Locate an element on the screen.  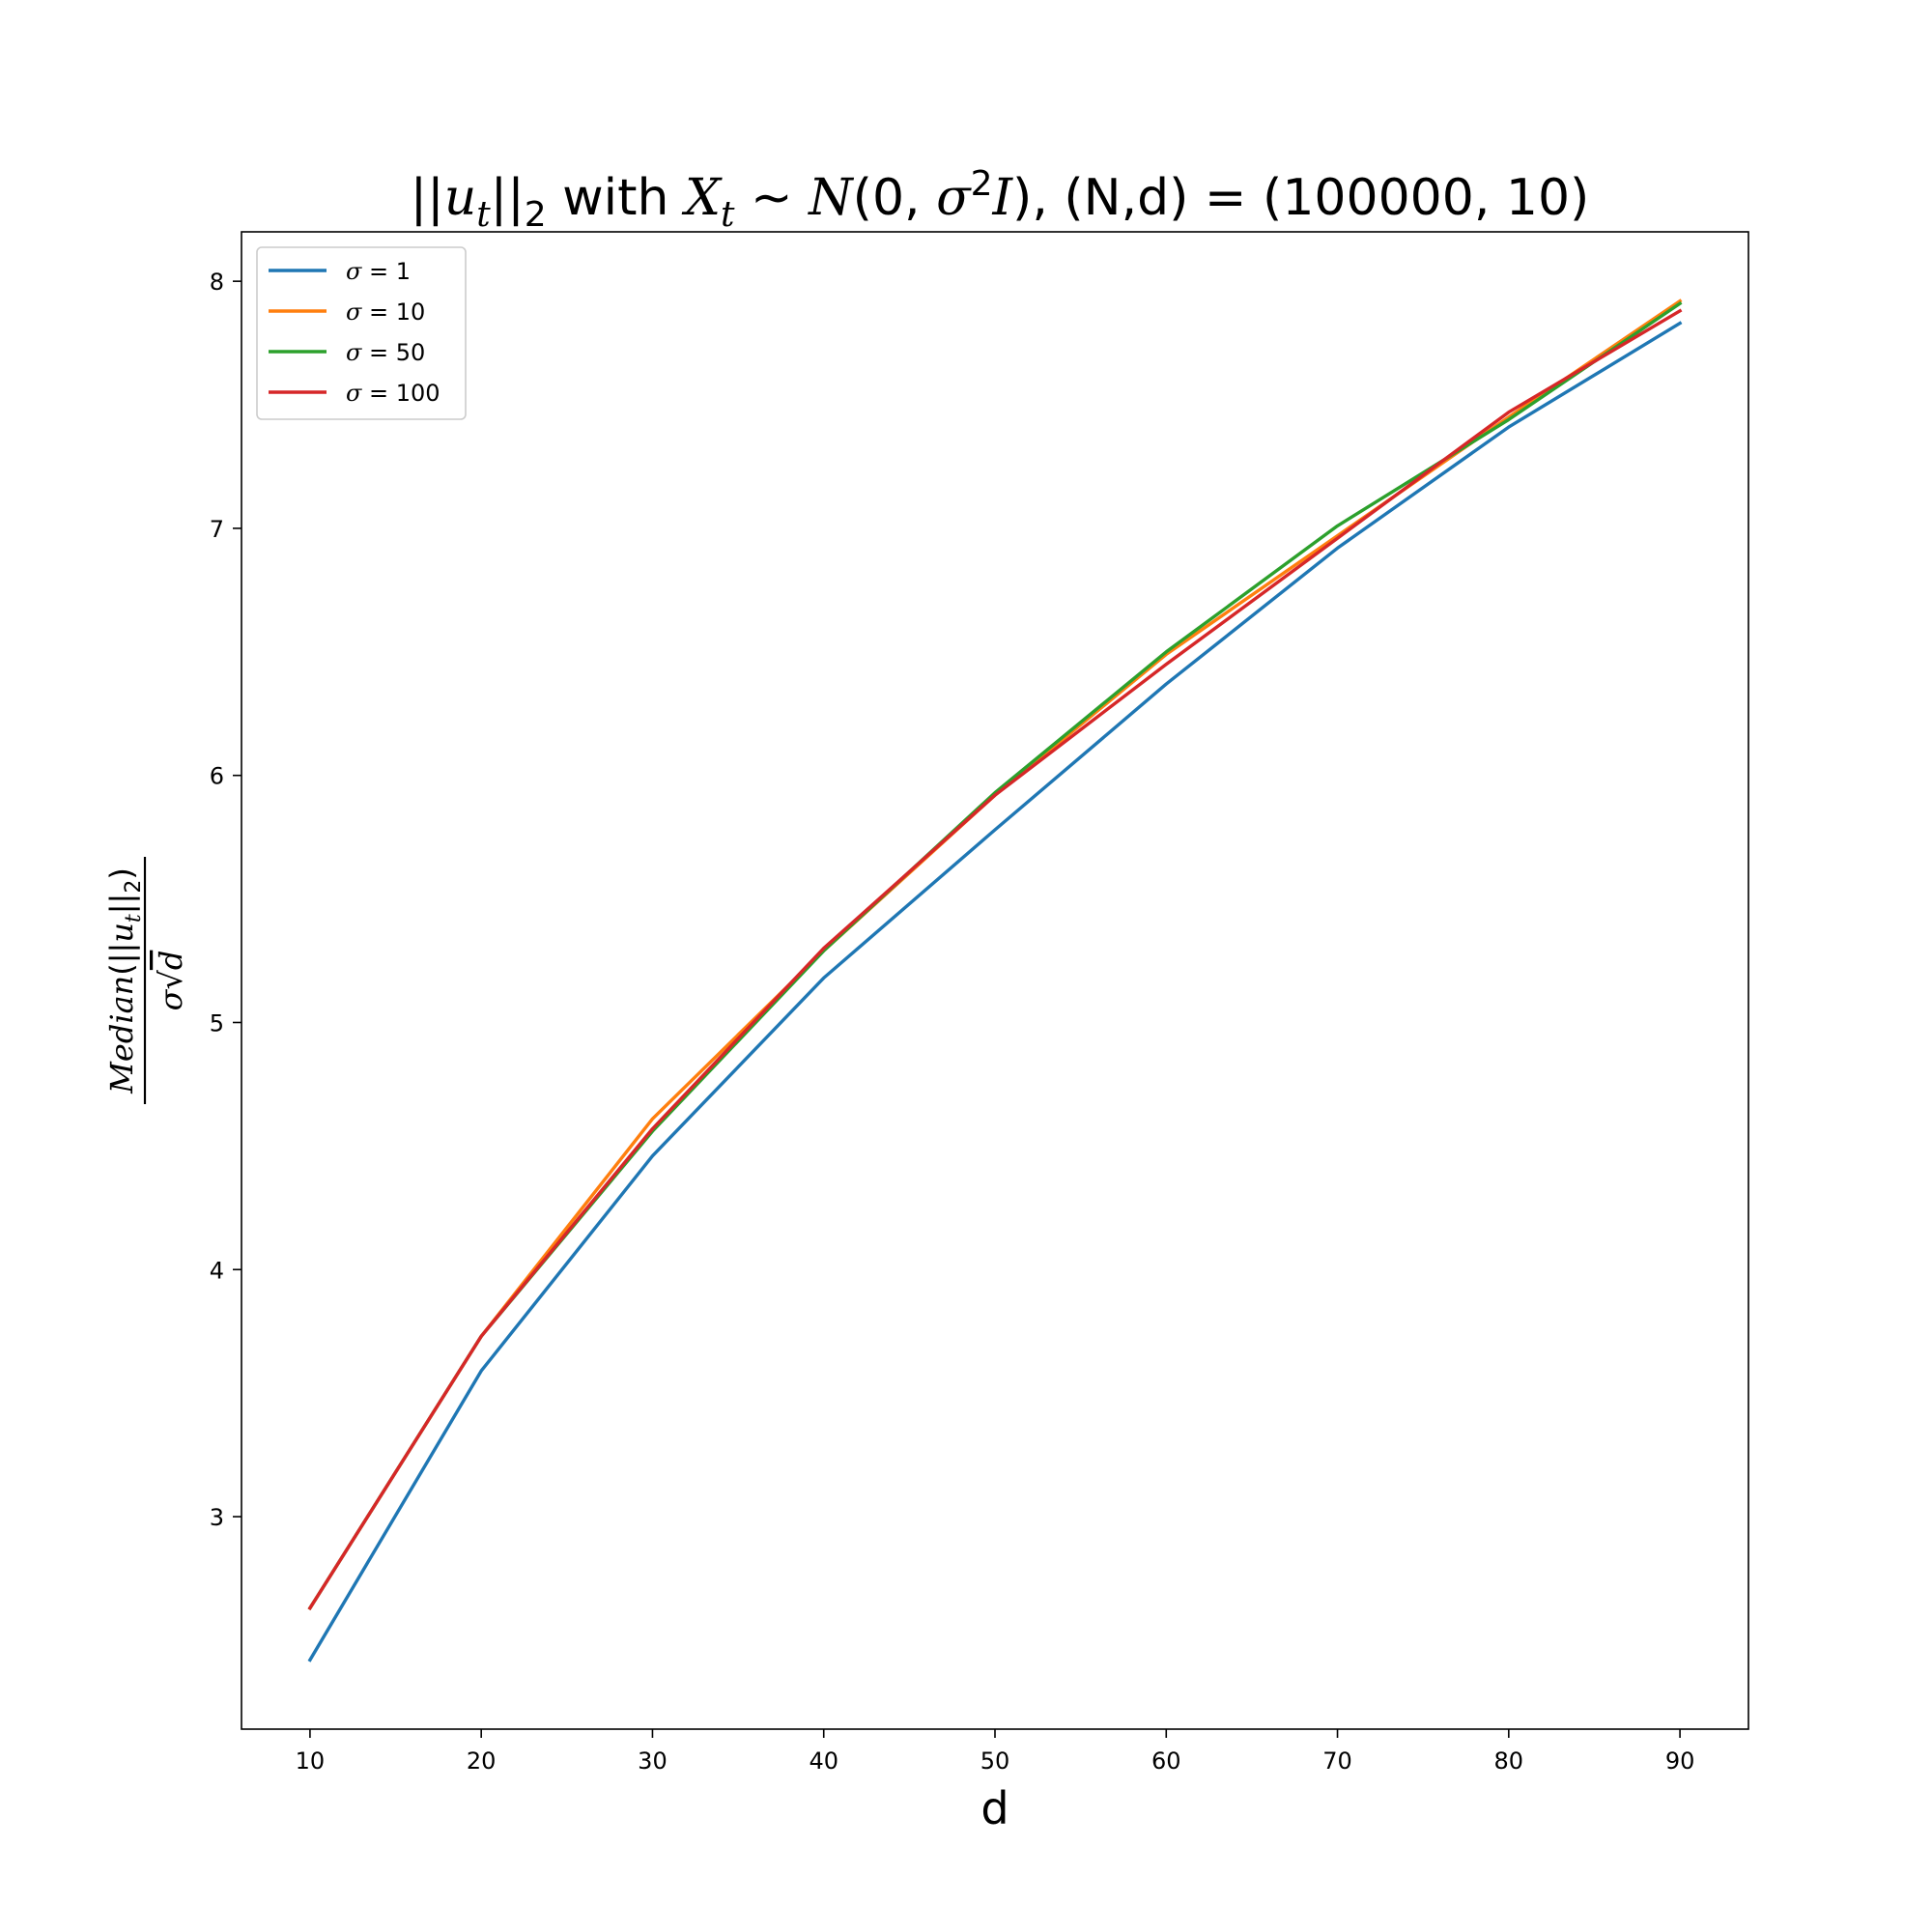
y-axis-label-denominator: σ√d is located at coordinates (171, 981).